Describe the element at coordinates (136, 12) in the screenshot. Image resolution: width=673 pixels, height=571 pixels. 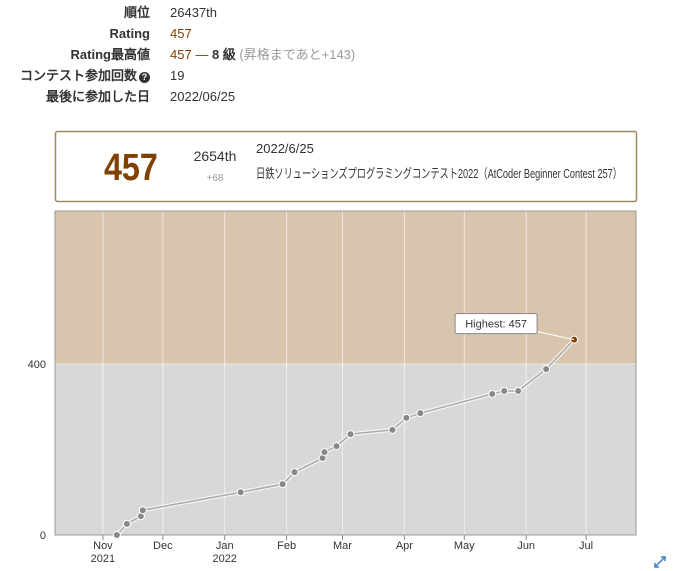
I see `label: 順位` at that location.